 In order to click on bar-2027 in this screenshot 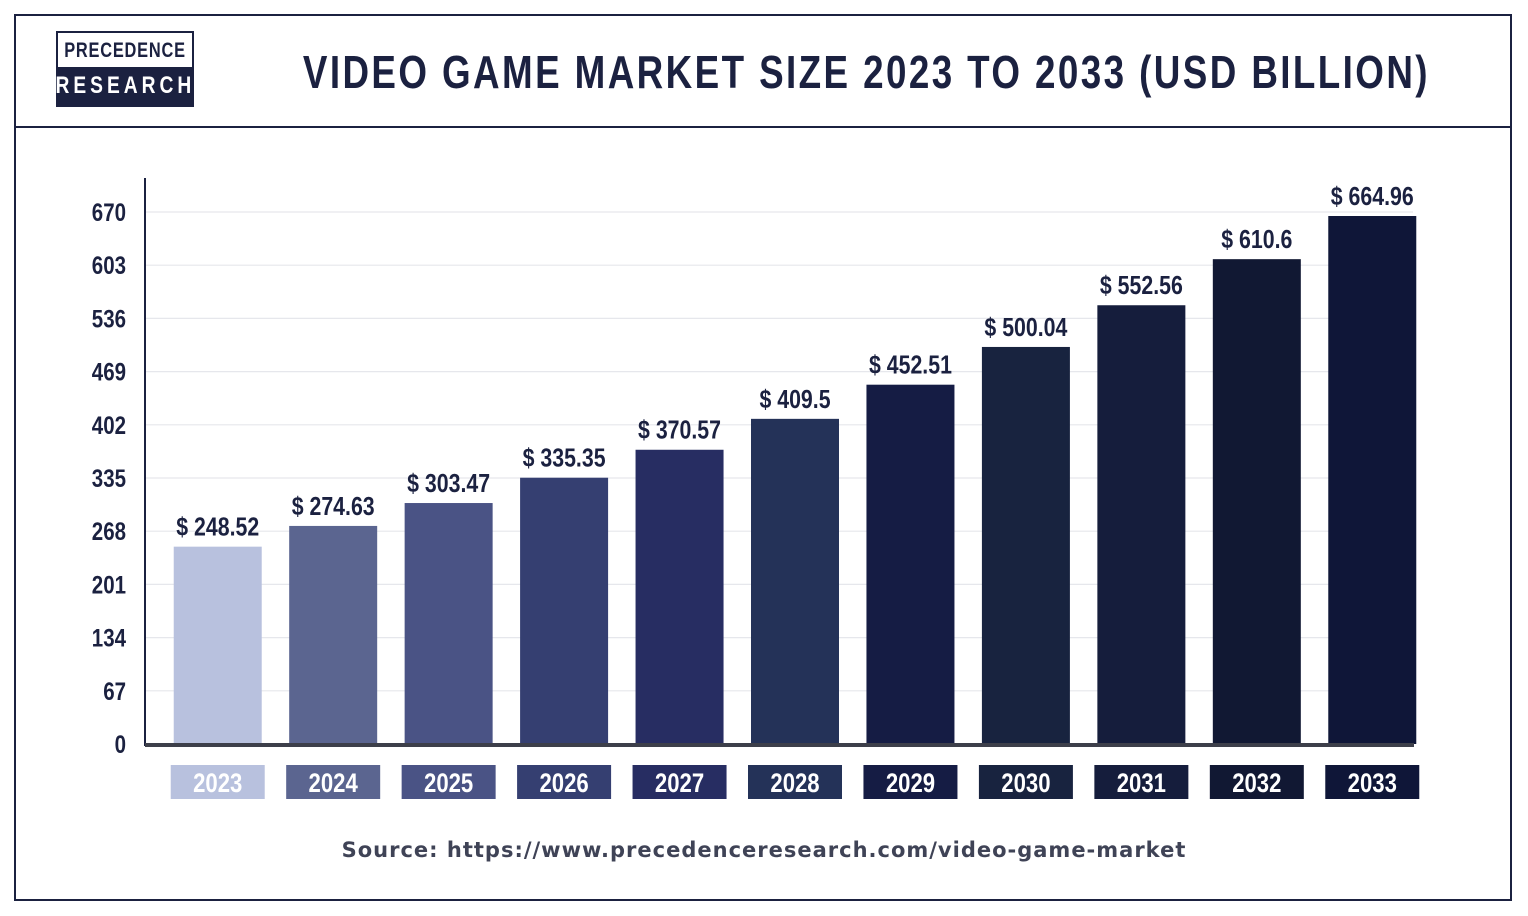, I will do `click(679, 596)`.